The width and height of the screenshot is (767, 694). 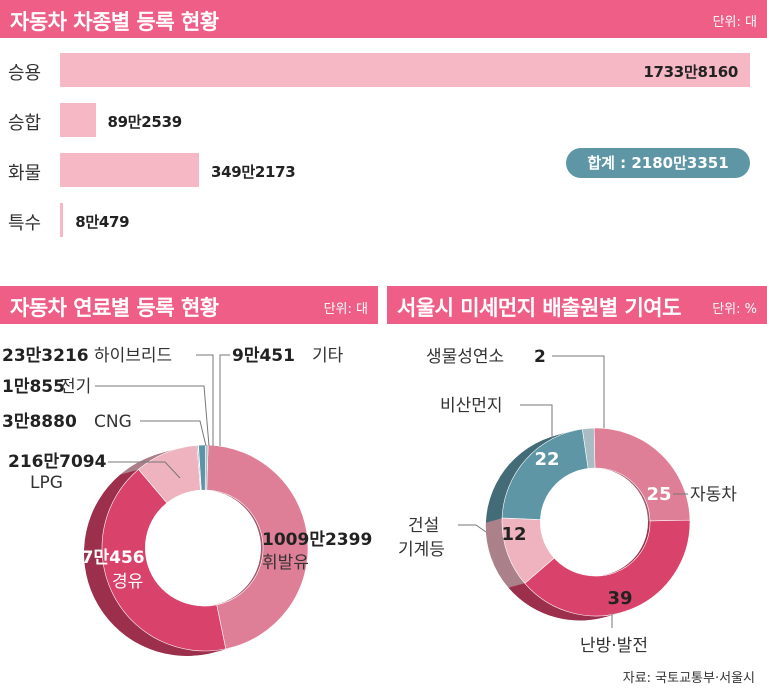 I want to click on slice-label: 기계등, so click(x=421, y=550).